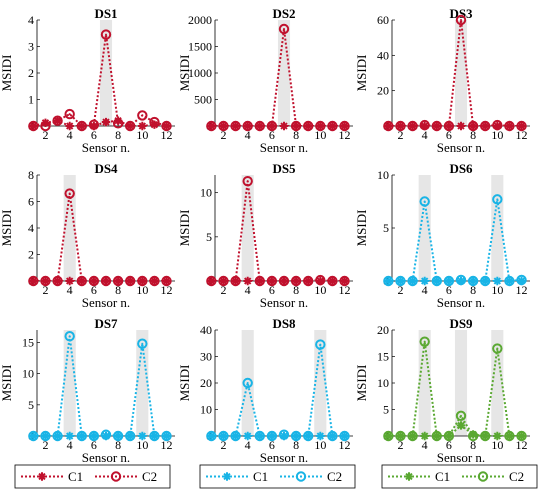 This screenshot has height=498, width=550. I want to click on y-tick-label: 2, so click(31, 73).